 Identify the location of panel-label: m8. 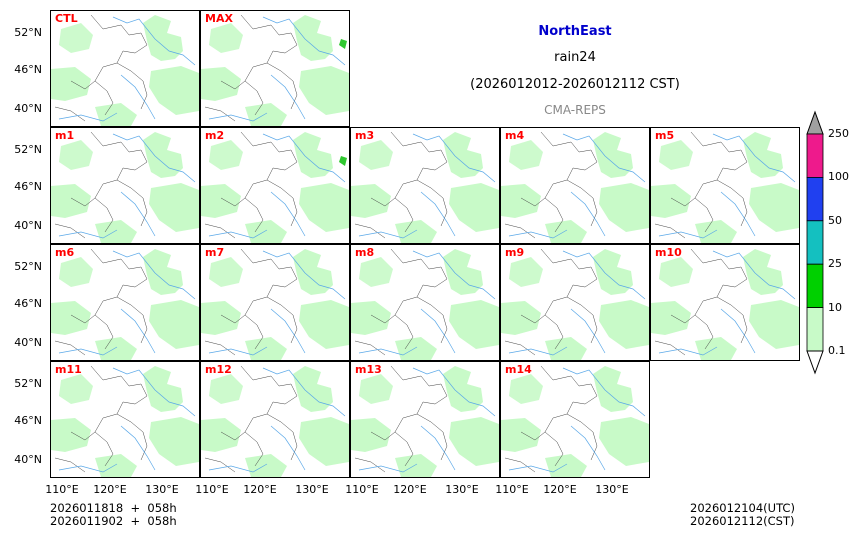
(365, 252).